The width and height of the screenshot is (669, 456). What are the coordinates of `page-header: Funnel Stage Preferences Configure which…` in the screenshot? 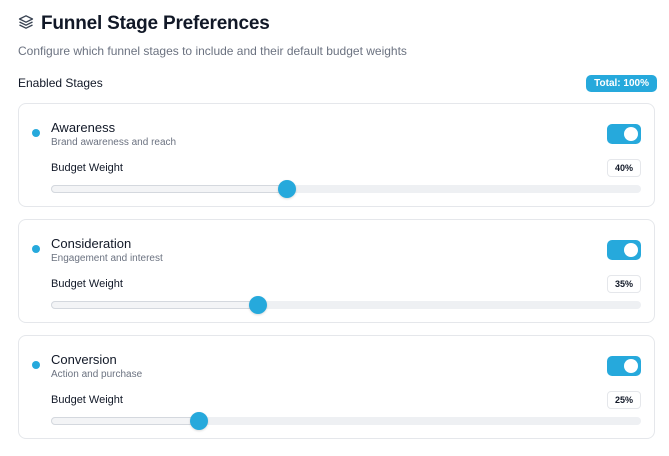 It's located at (336, 35).